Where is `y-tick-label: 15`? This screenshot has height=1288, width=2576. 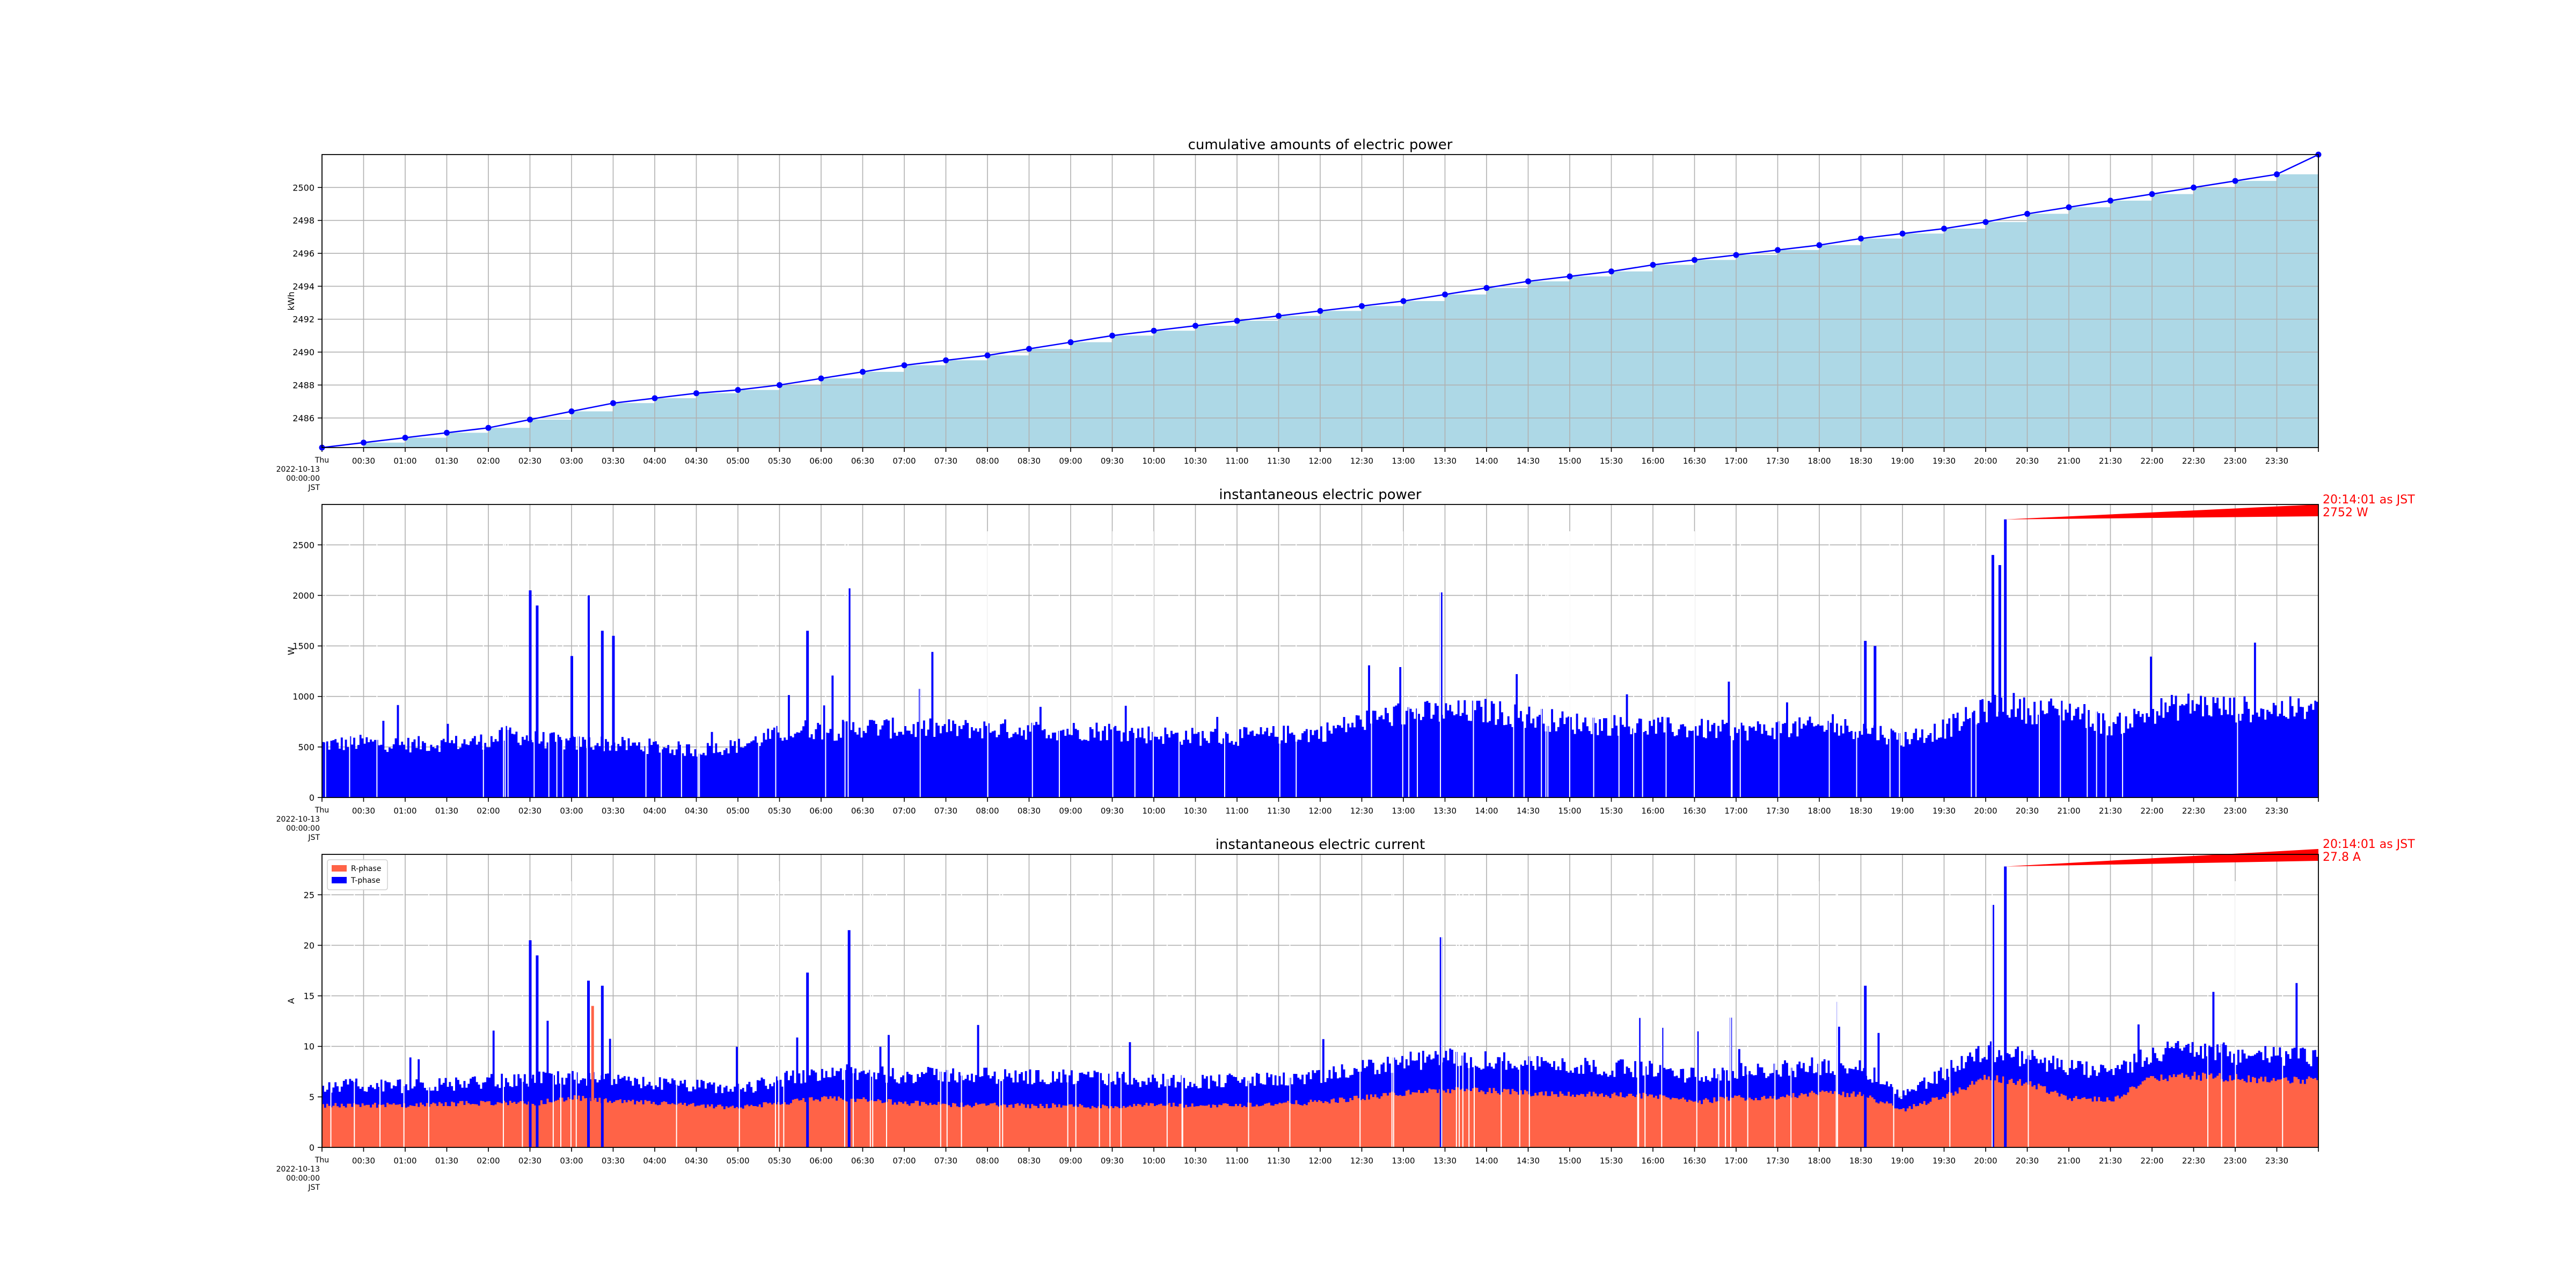
y-tick-label: 15 is located at coordinates (309, 996).